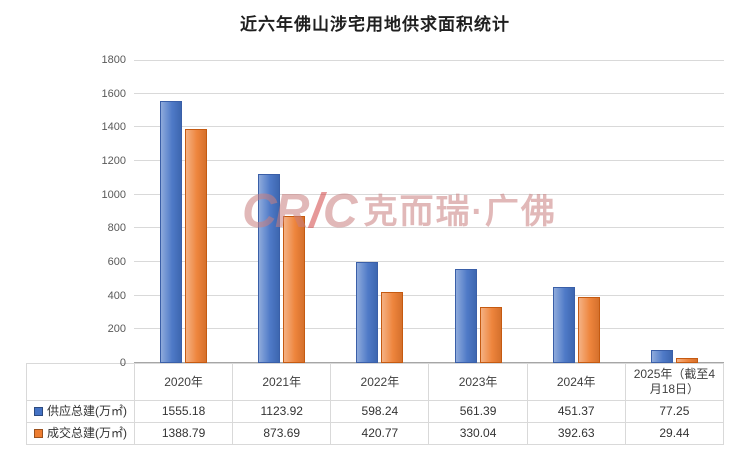 Image resolution: width=740 pixels, height=467 pixels. Describe the element at coordinates (367, 312) in the screenshot. I see `bar-供应总建(万㎡)-2022年` at that location.